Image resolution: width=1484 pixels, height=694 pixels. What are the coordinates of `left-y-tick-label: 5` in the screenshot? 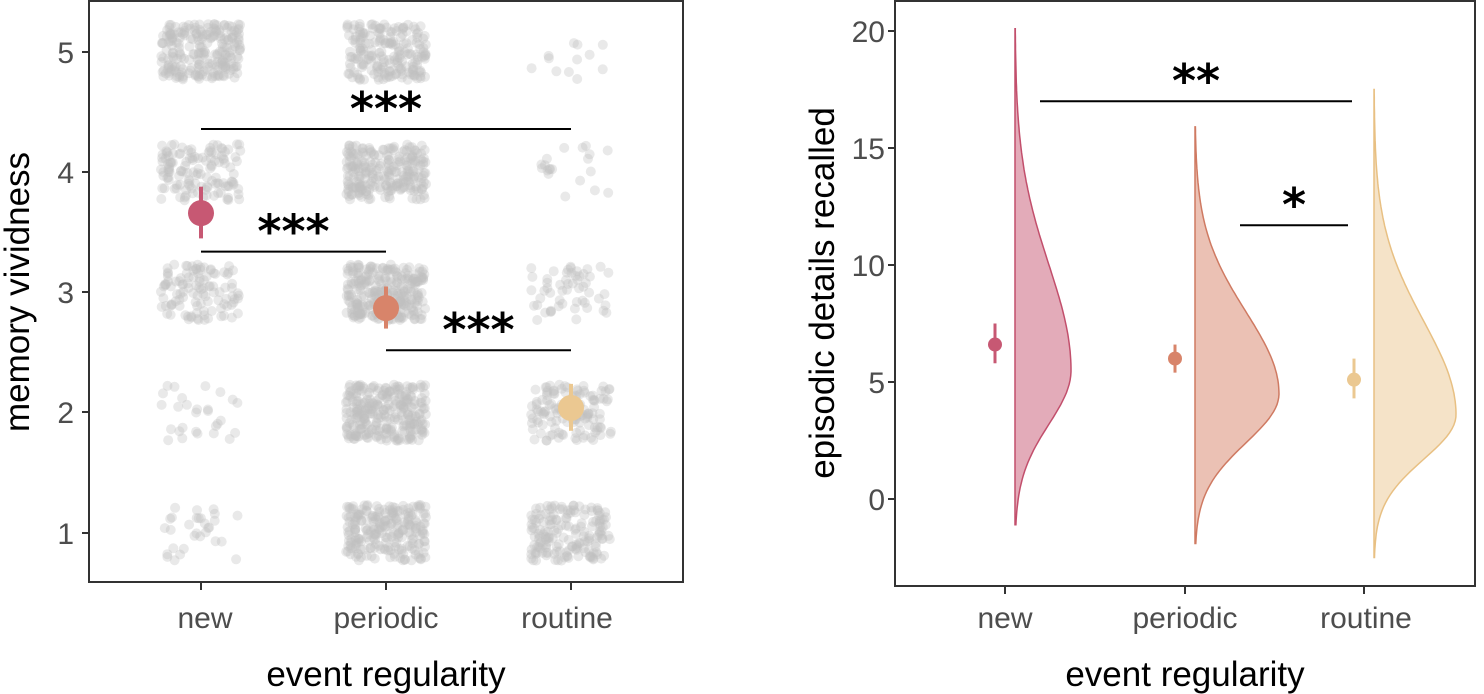 It's located at (65, 53).